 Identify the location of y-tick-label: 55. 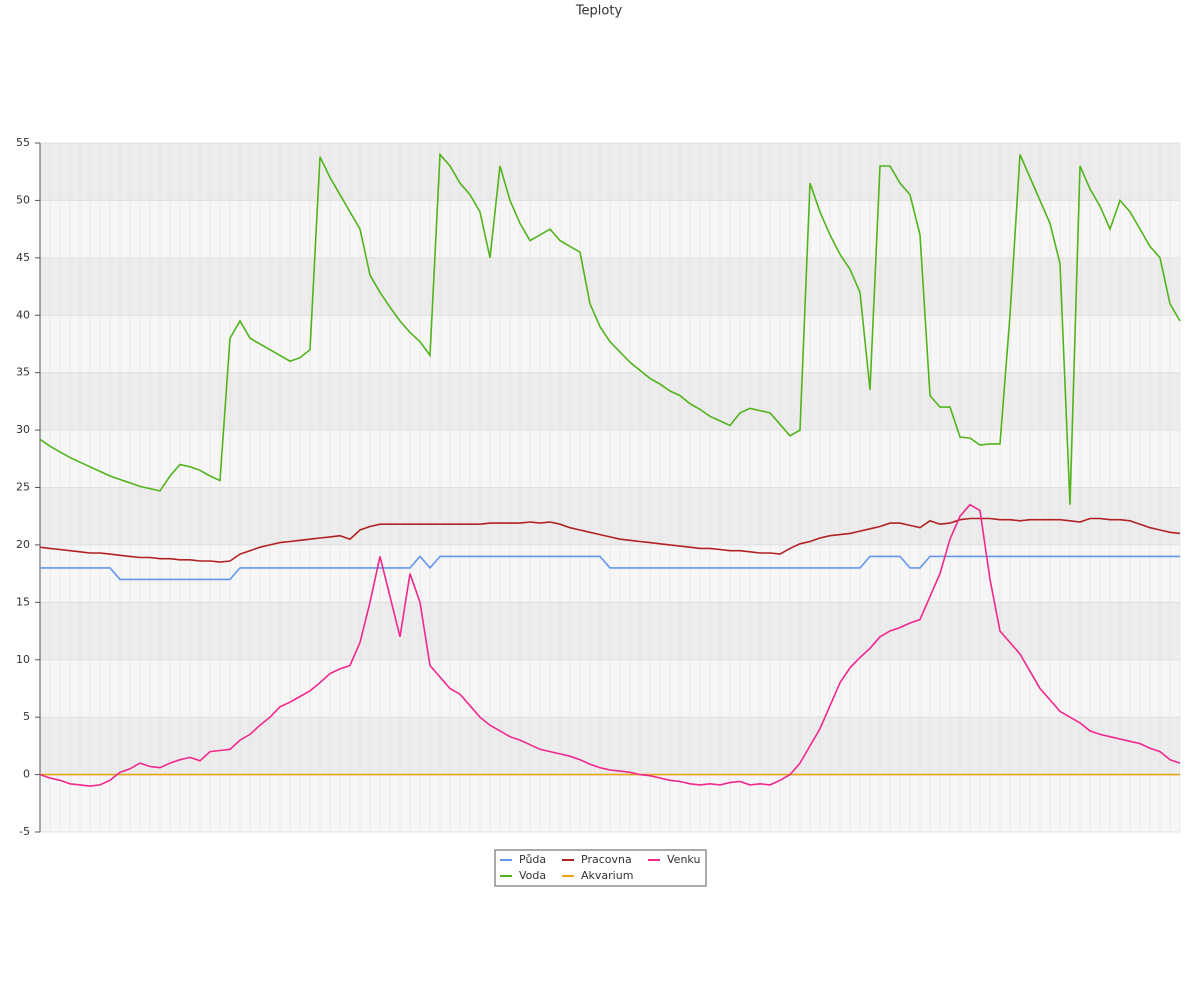
(23, 142).